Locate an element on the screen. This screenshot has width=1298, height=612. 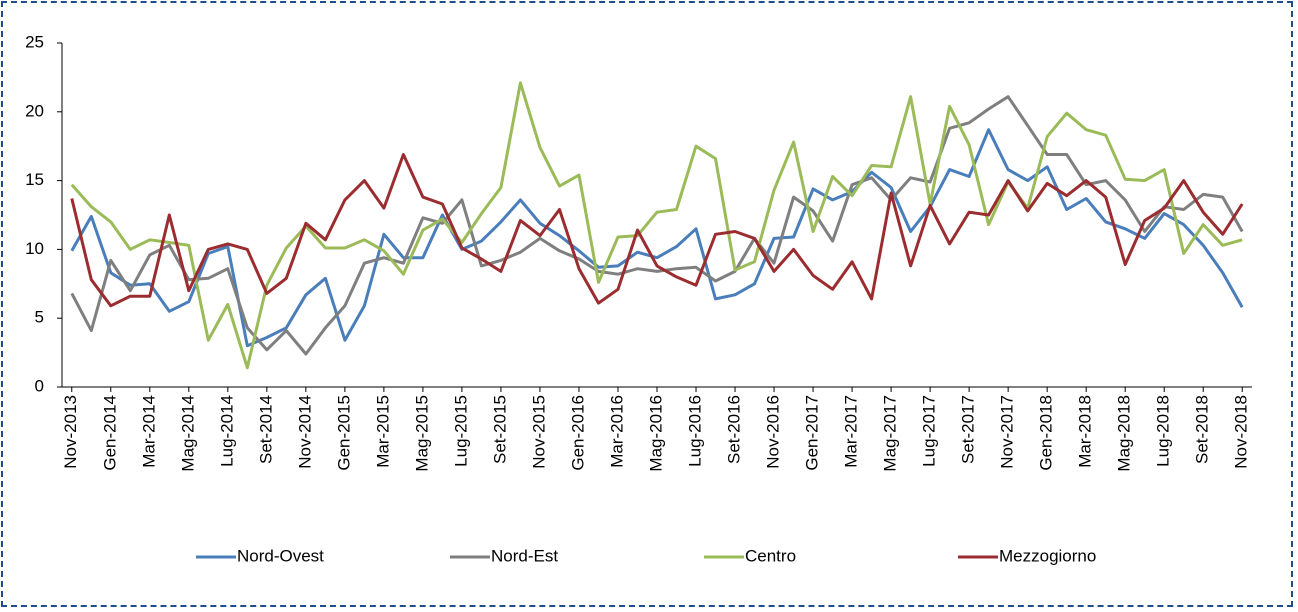
x-tick-label: Lug-2017 is located at coordinates (929, 431).